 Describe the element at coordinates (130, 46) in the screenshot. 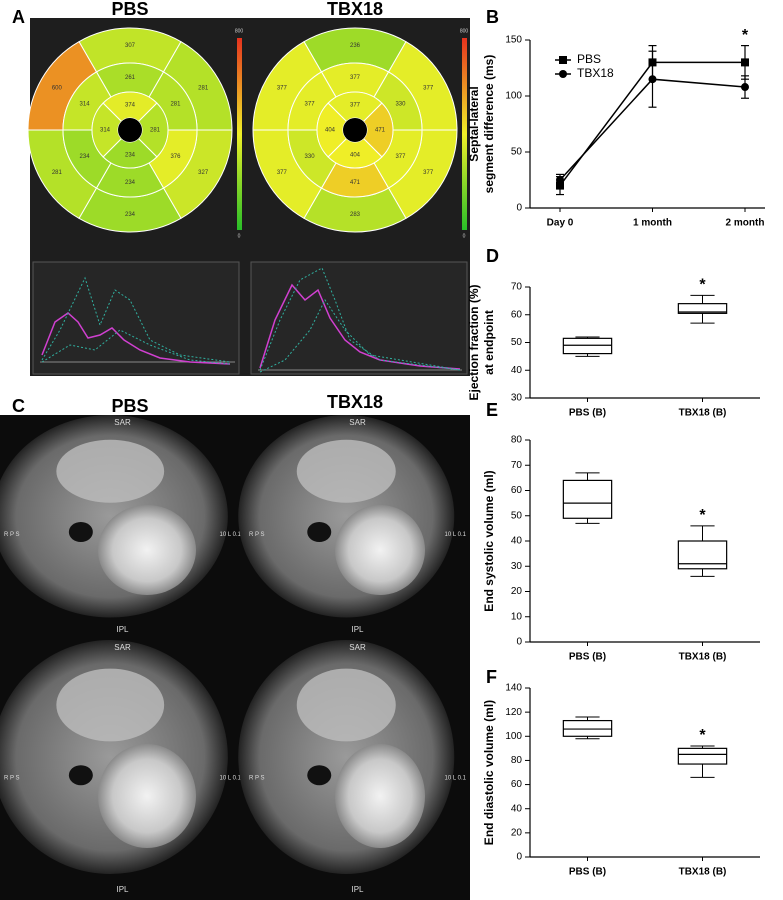

I see `segment-label: 307` at that location.